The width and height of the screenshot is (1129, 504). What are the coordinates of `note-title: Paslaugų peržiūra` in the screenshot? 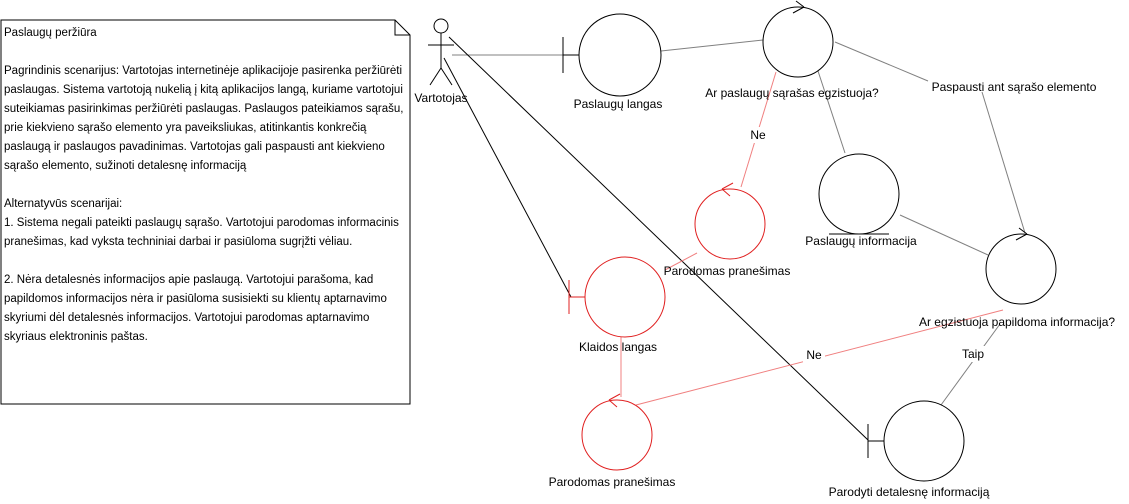 It's located at (50, 33).